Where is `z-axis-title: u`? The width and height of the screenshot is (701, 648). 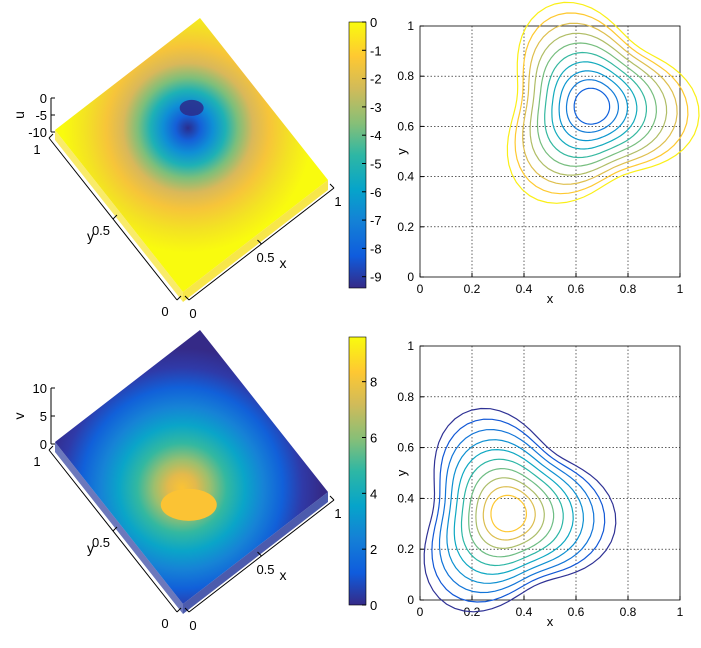 z-axis-title: u is located at coordinates (19, 115).